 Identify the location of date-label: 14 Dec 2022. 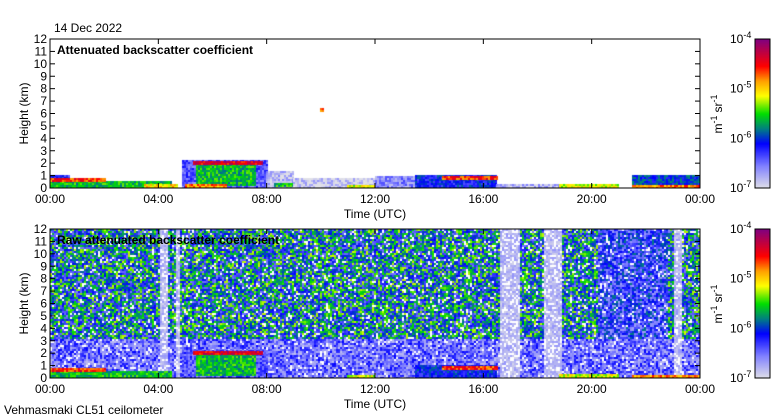
(88, 28).